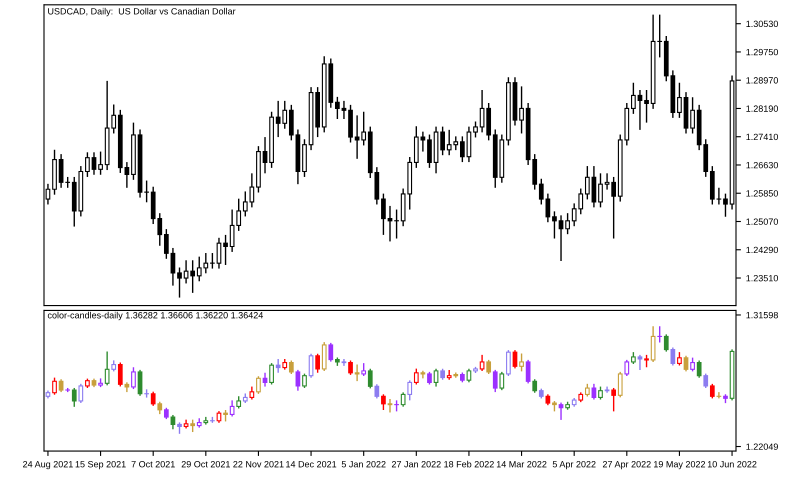  Describe the element at coordinates (732, 464) in the screenshot. I see `x-tick-label: 10 Jun 2022` at that location.